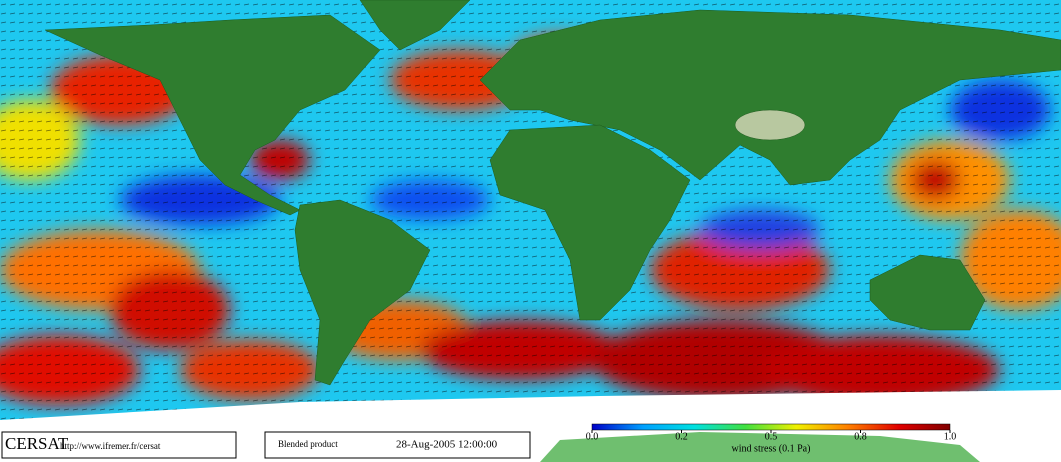 Image resolution: width=1061 pixels, height=462 pixels. Describe the element at coordinates (590, 222) in the screenshot. I see `africa` at that location.